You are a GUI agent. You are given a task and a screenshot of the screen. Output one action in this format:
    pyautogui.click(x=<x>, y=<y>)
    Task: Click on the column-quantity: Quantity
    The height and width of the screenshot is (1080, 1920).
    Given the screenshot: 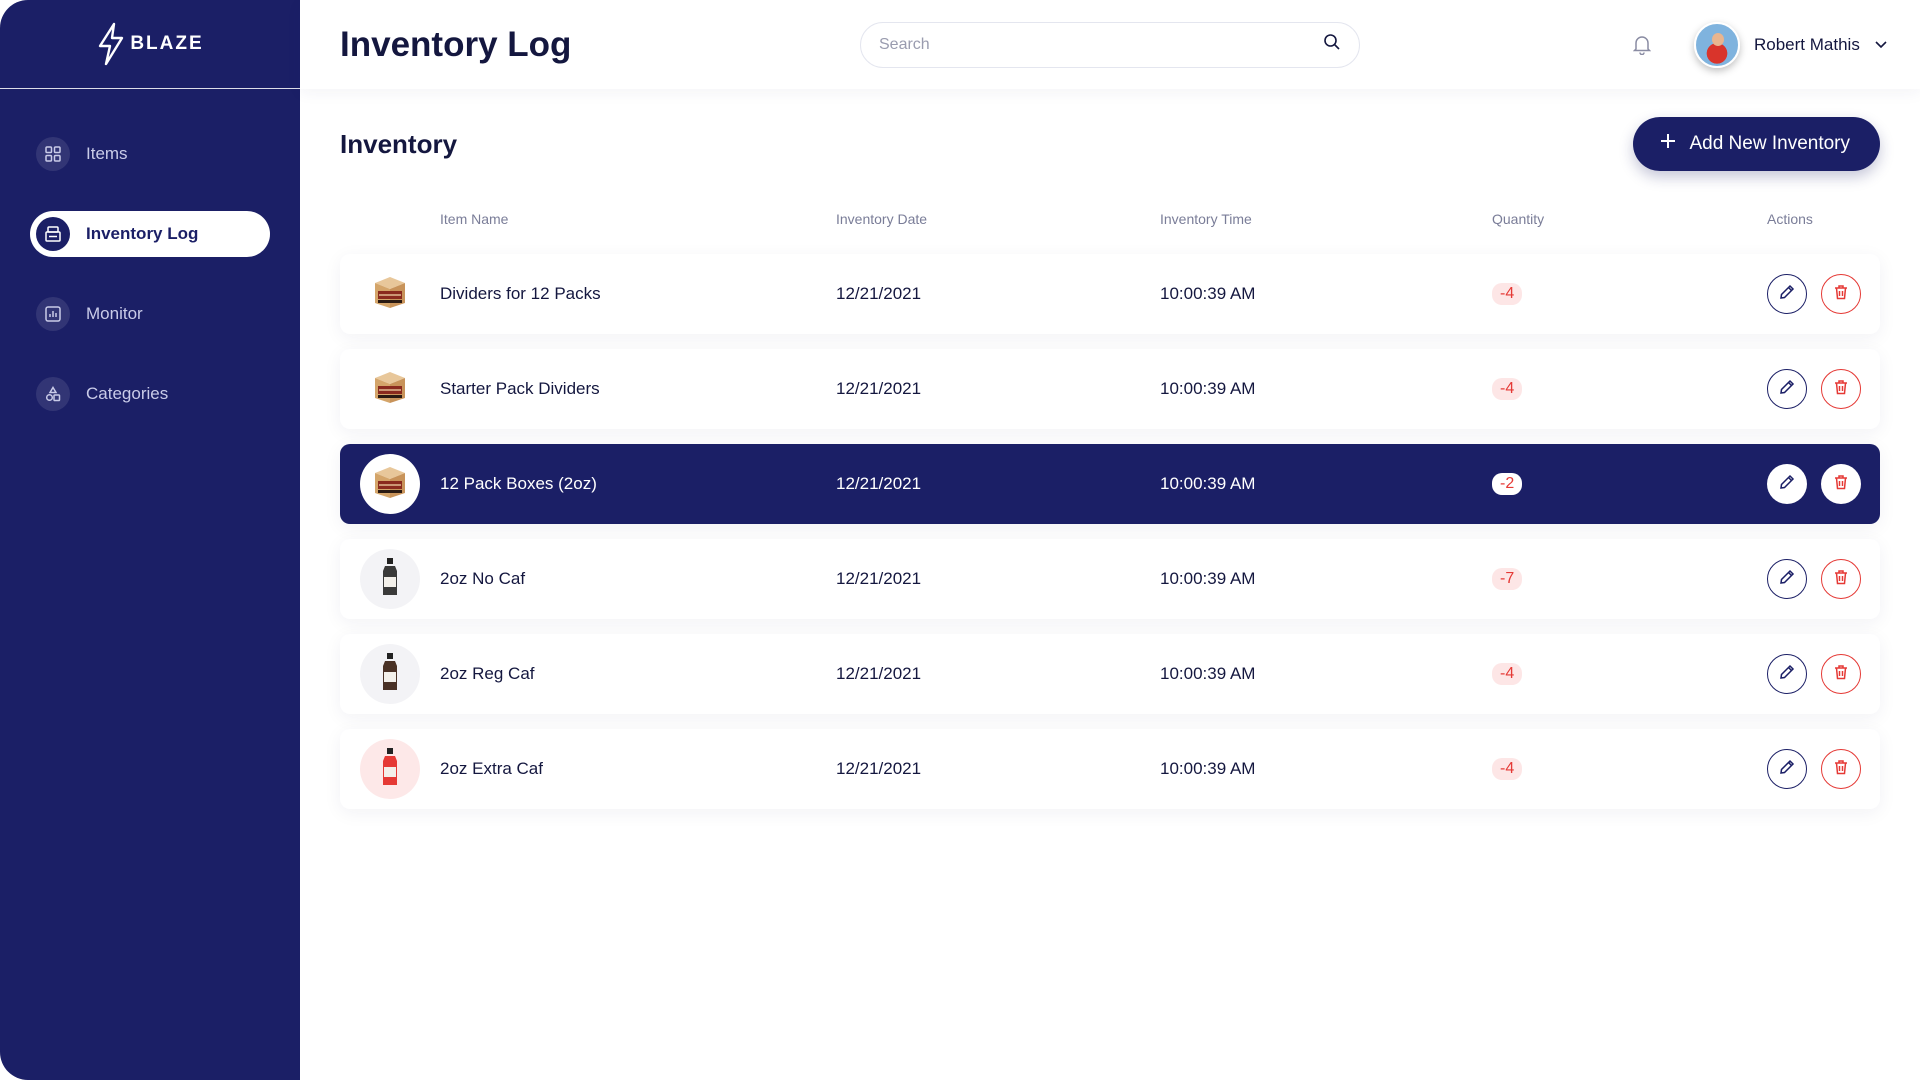 What is the action you would take?
    pyautogui.click(x=1518, y=219)
    